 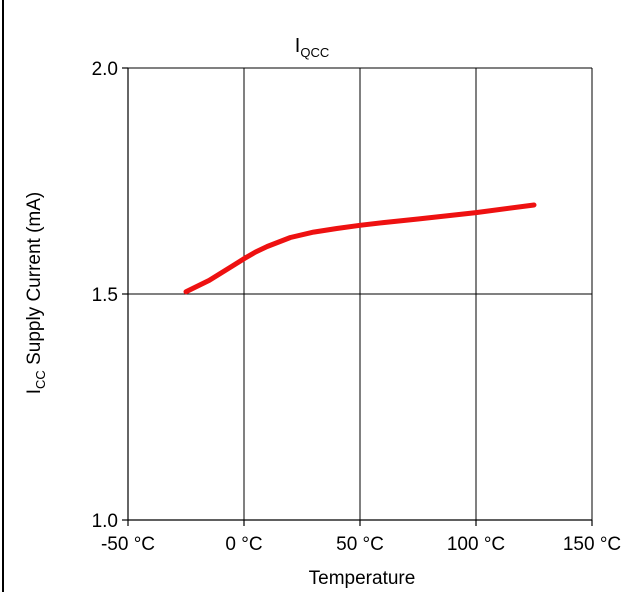 I want to click on chart-title-main: I, so click(x=298, y=46).